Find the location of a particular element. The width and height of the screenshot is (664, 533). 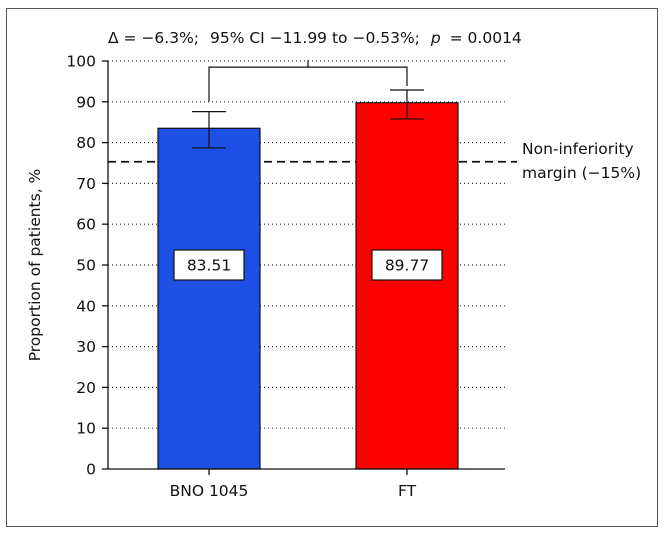

value-label-2: 89.77 is located at coordinates (407, 266).